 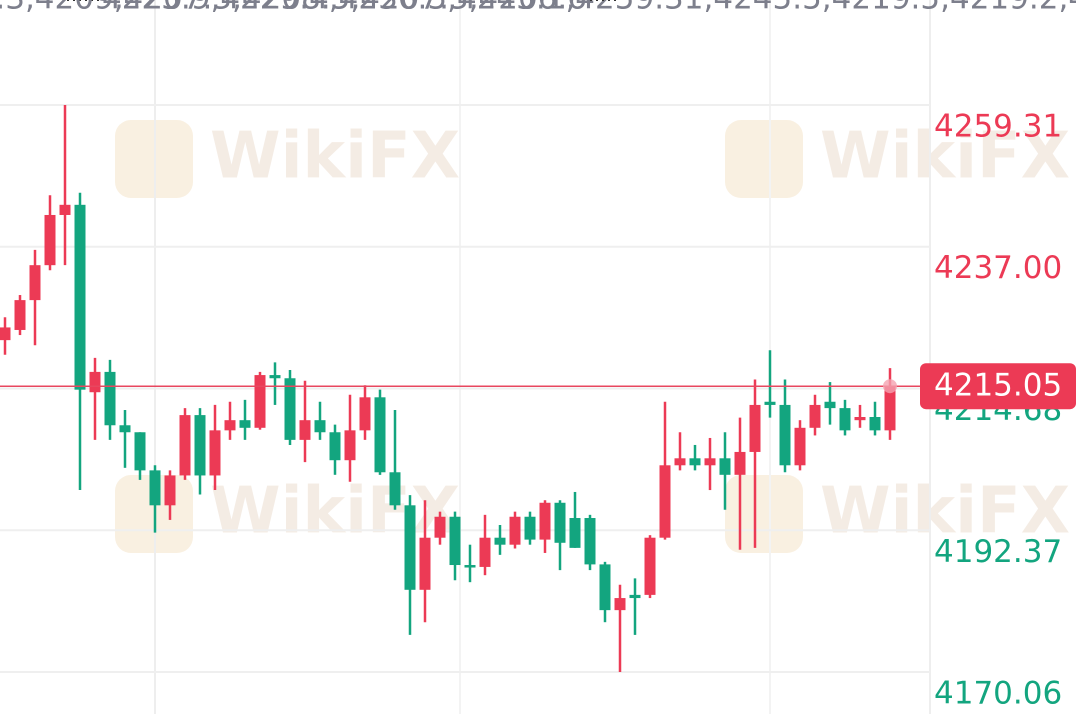 What do you see at coordinates (998, 127) in the screenshot?
I see `y-tick-label: 4259.31` at bounding box center [998, 127].